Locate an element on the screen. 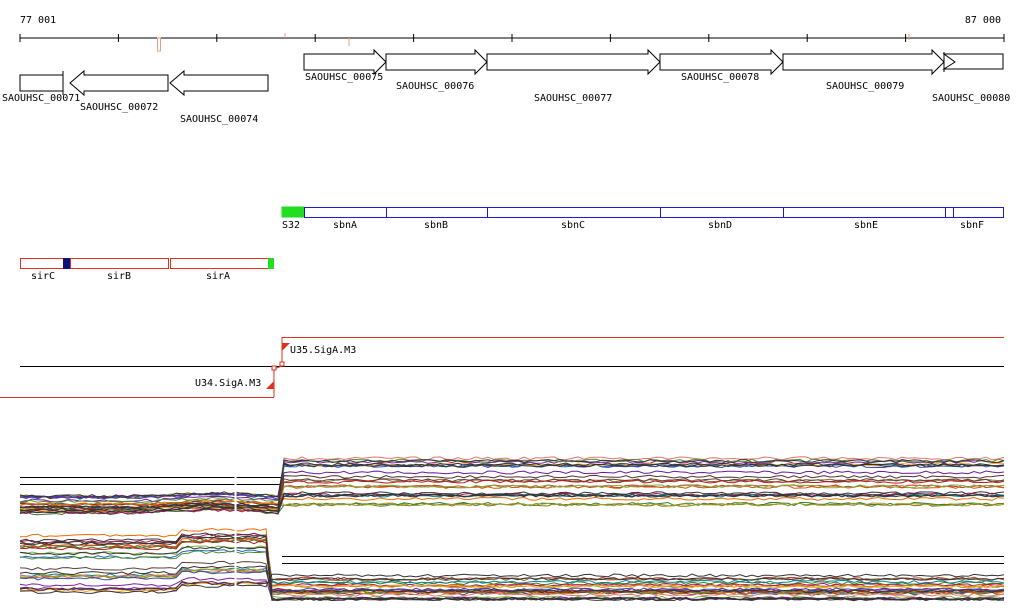 The image size is (1024, 611). ruler-start-label: 77 001 is located at coordinates (38, 20).